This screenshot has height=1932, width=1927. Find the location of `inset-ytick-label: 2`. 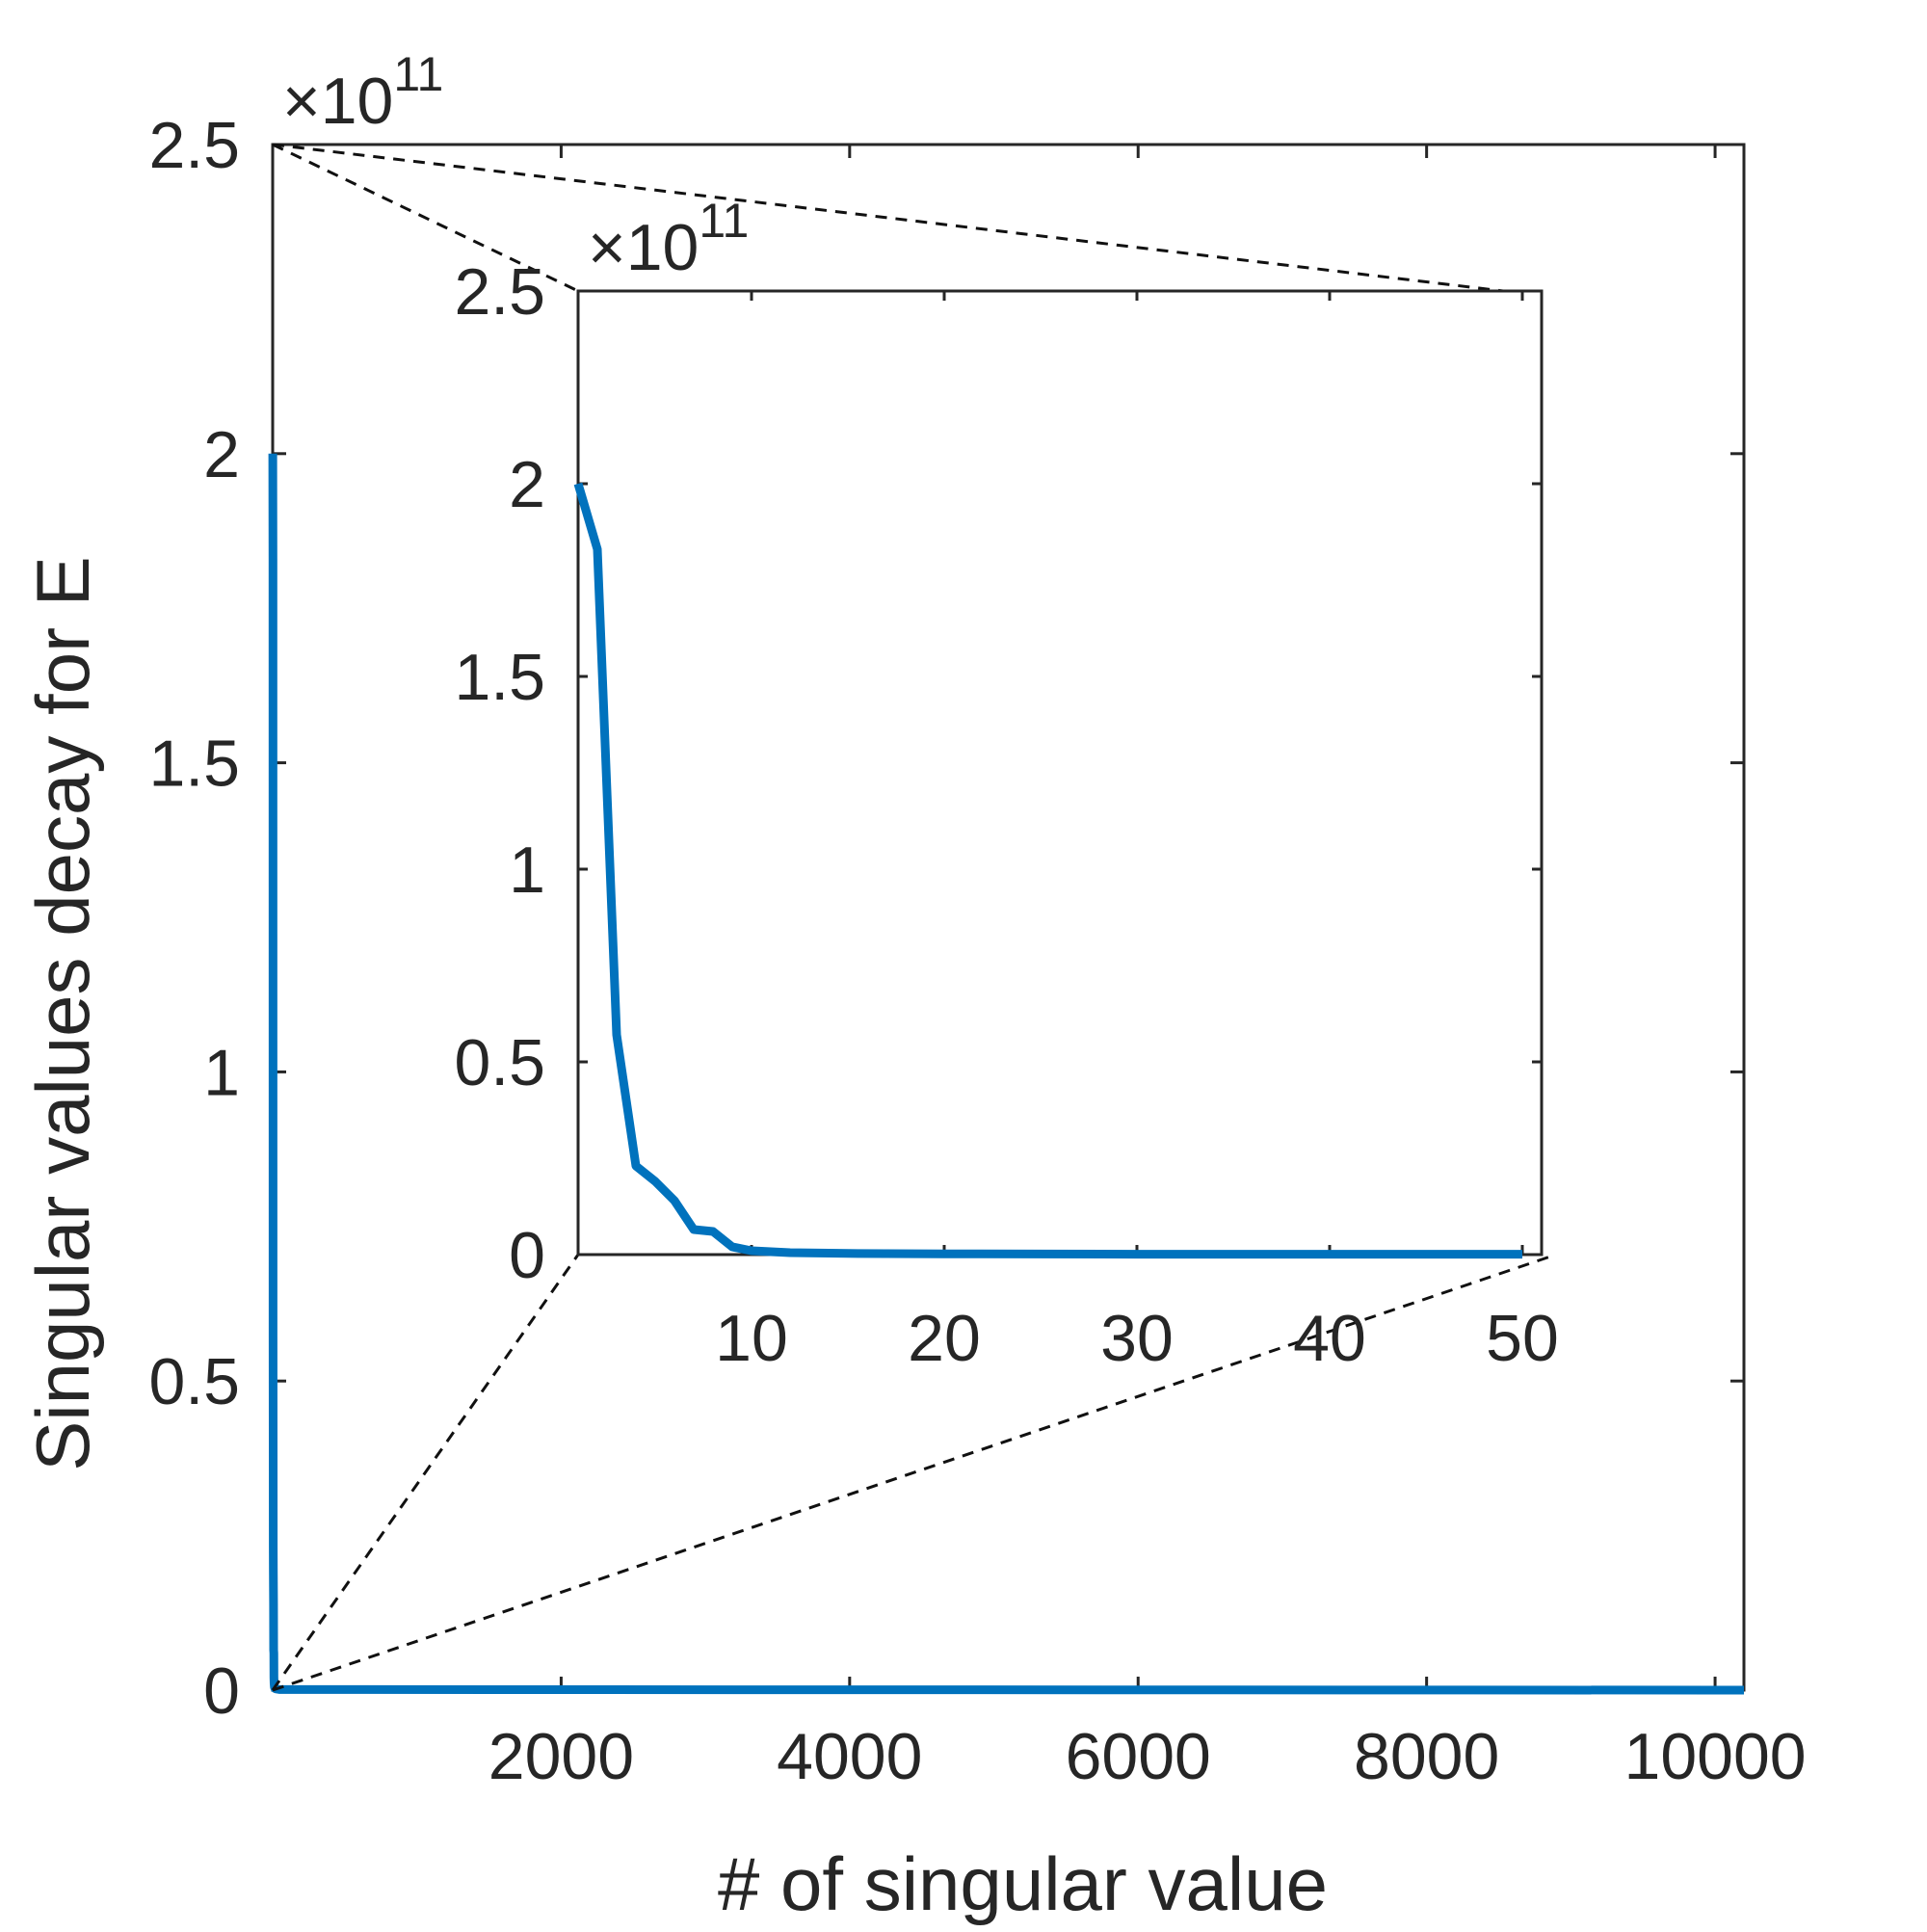

inset-ytick-label: 2 is located at coordinates (527, 484).